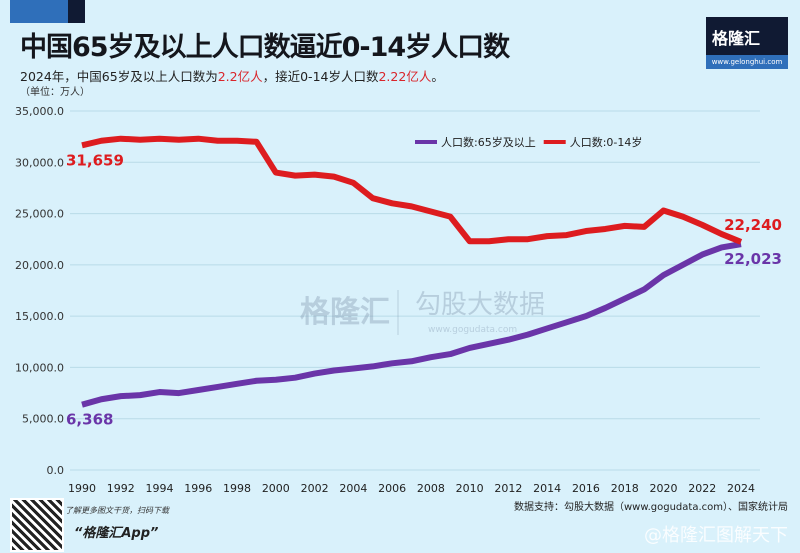  What do you see at coordinates (237, 488) in the screenshot?
I see `x-tick-label: 1998` at bounding box center [237, 488].